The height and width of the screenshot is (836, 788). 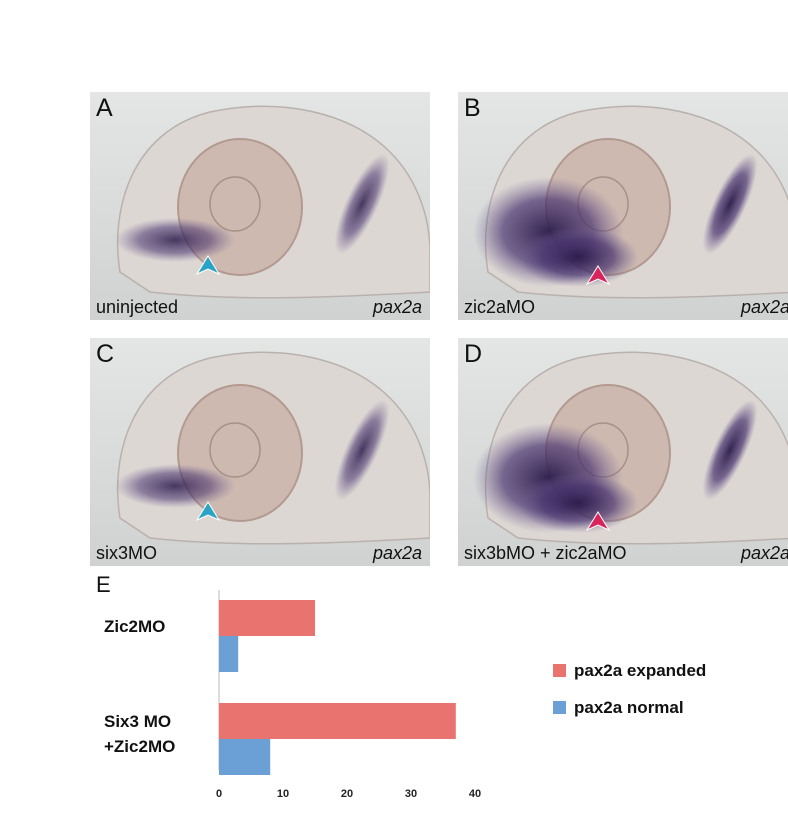 I want to click on panel-letter: B, so click(x=472, y=108).